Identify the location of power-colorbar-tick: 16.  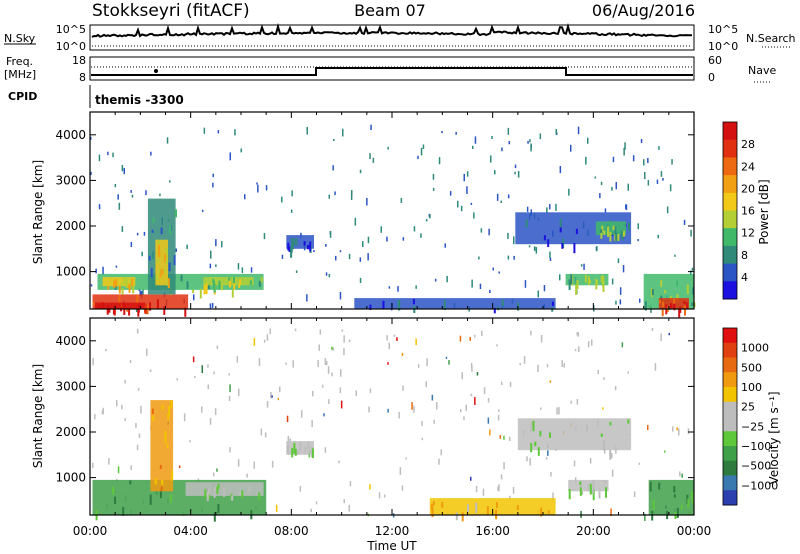
(748, 211).